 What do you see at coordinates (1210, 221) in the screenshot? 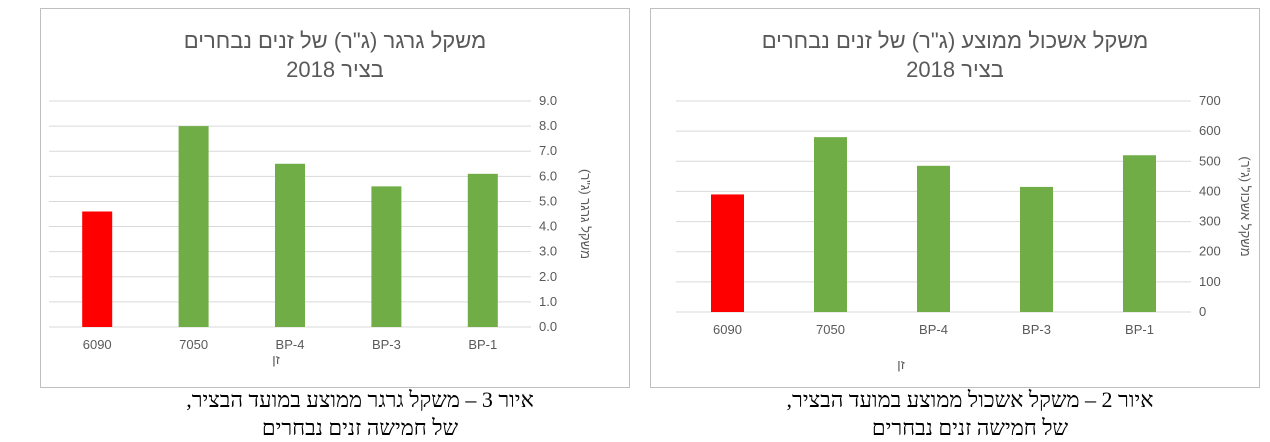
I see `y-tick-label: 300` at bounding box center [1210, 221].